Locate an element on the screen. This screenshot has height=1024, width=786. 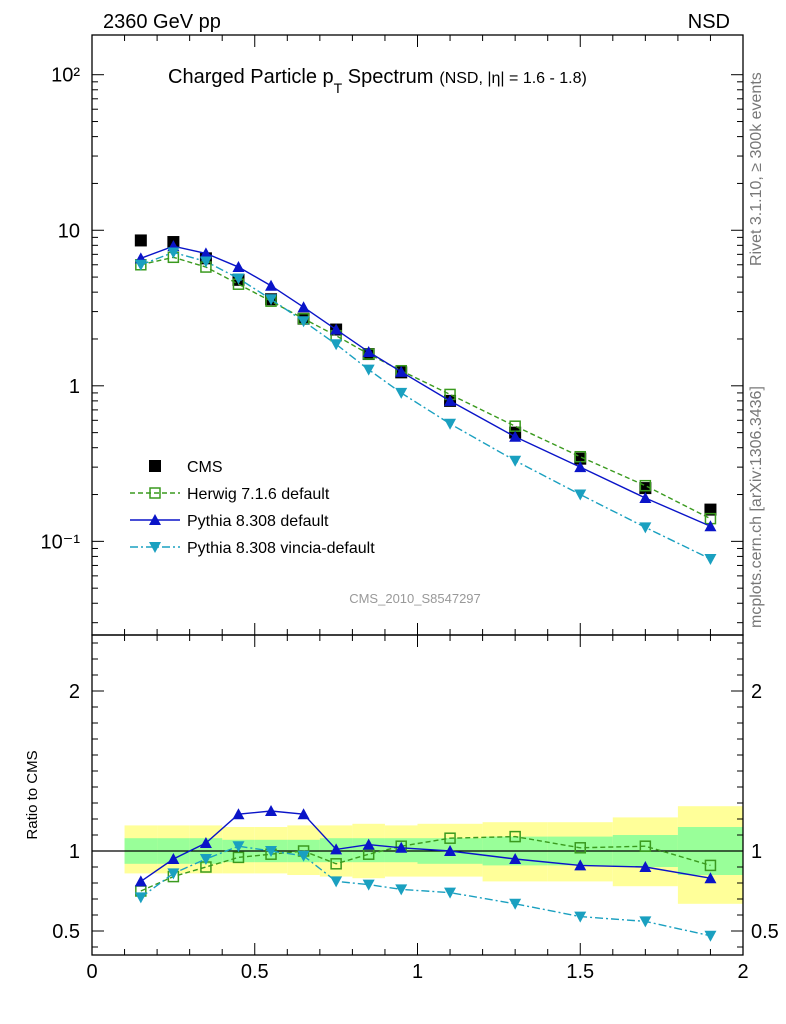
x-tick-label: 1 is located at coordinates (417, 972).